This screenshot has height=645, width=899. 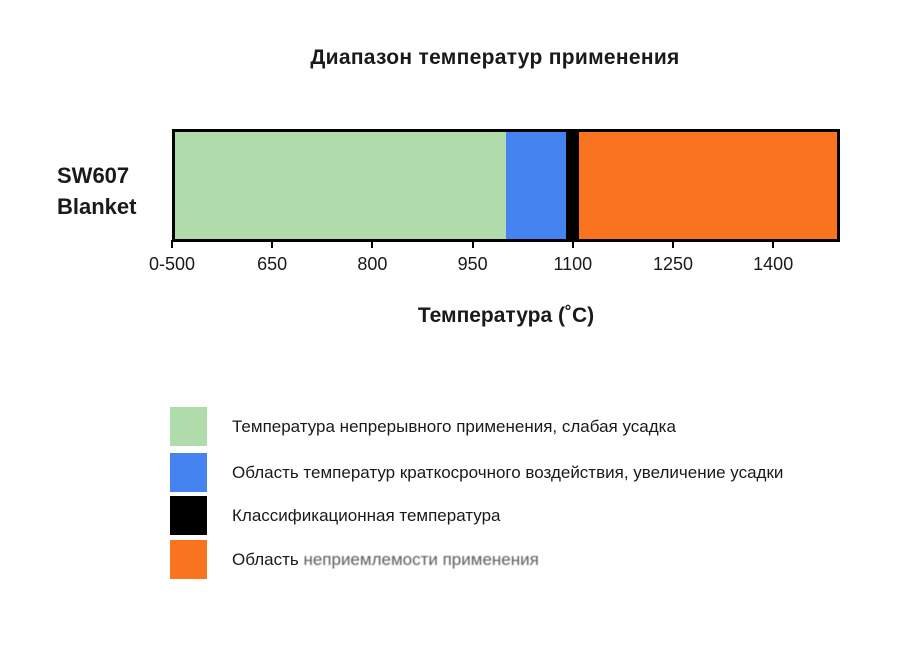 What do you see at coordinates (495, 57) in the screenshot?
I see `chart-title: Диапазон температур применения` at bounding box center [495, 57].